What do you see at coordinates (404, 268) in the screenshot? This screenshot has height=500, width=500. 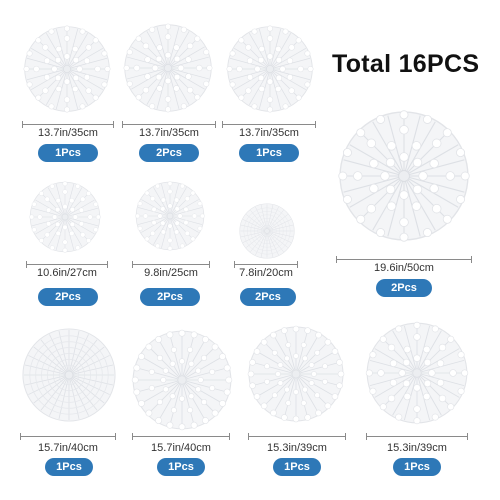 I see `size-label: 19.6in/50cm` at bounding box center [404, 268].